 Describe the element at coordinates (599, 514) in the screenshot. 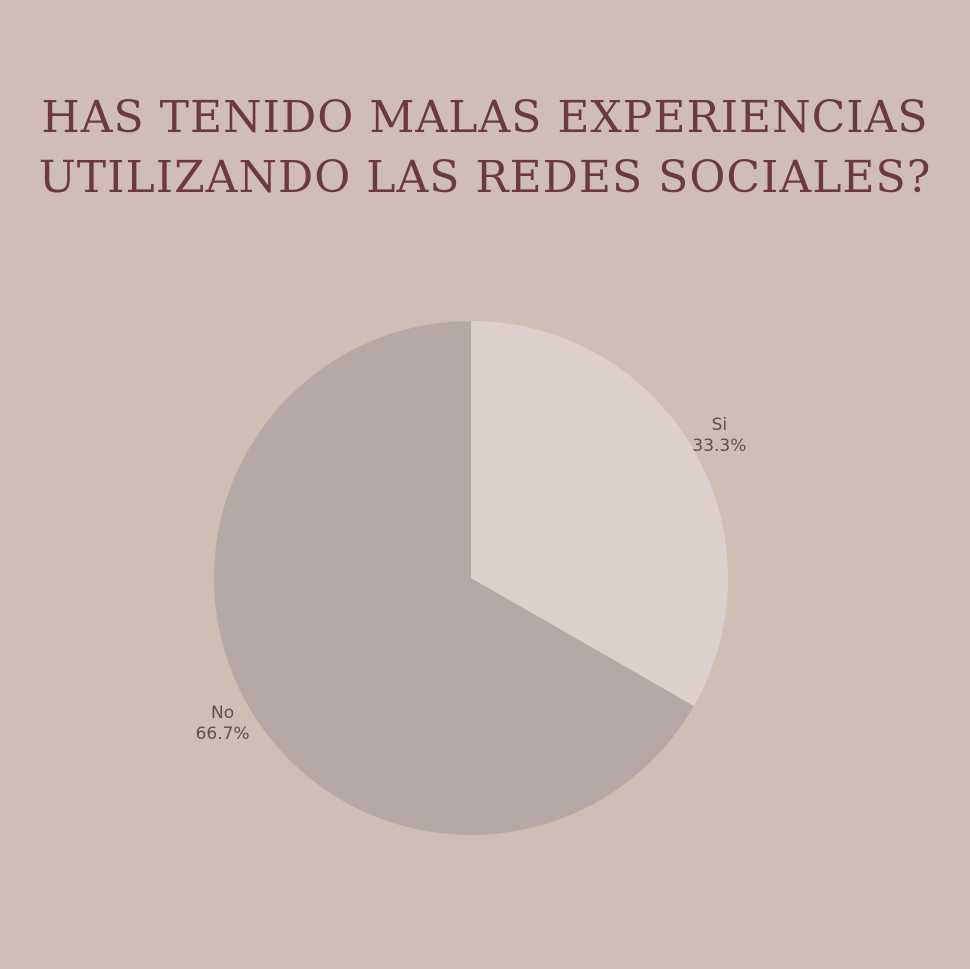

I see `pie-slice-si` at that location.